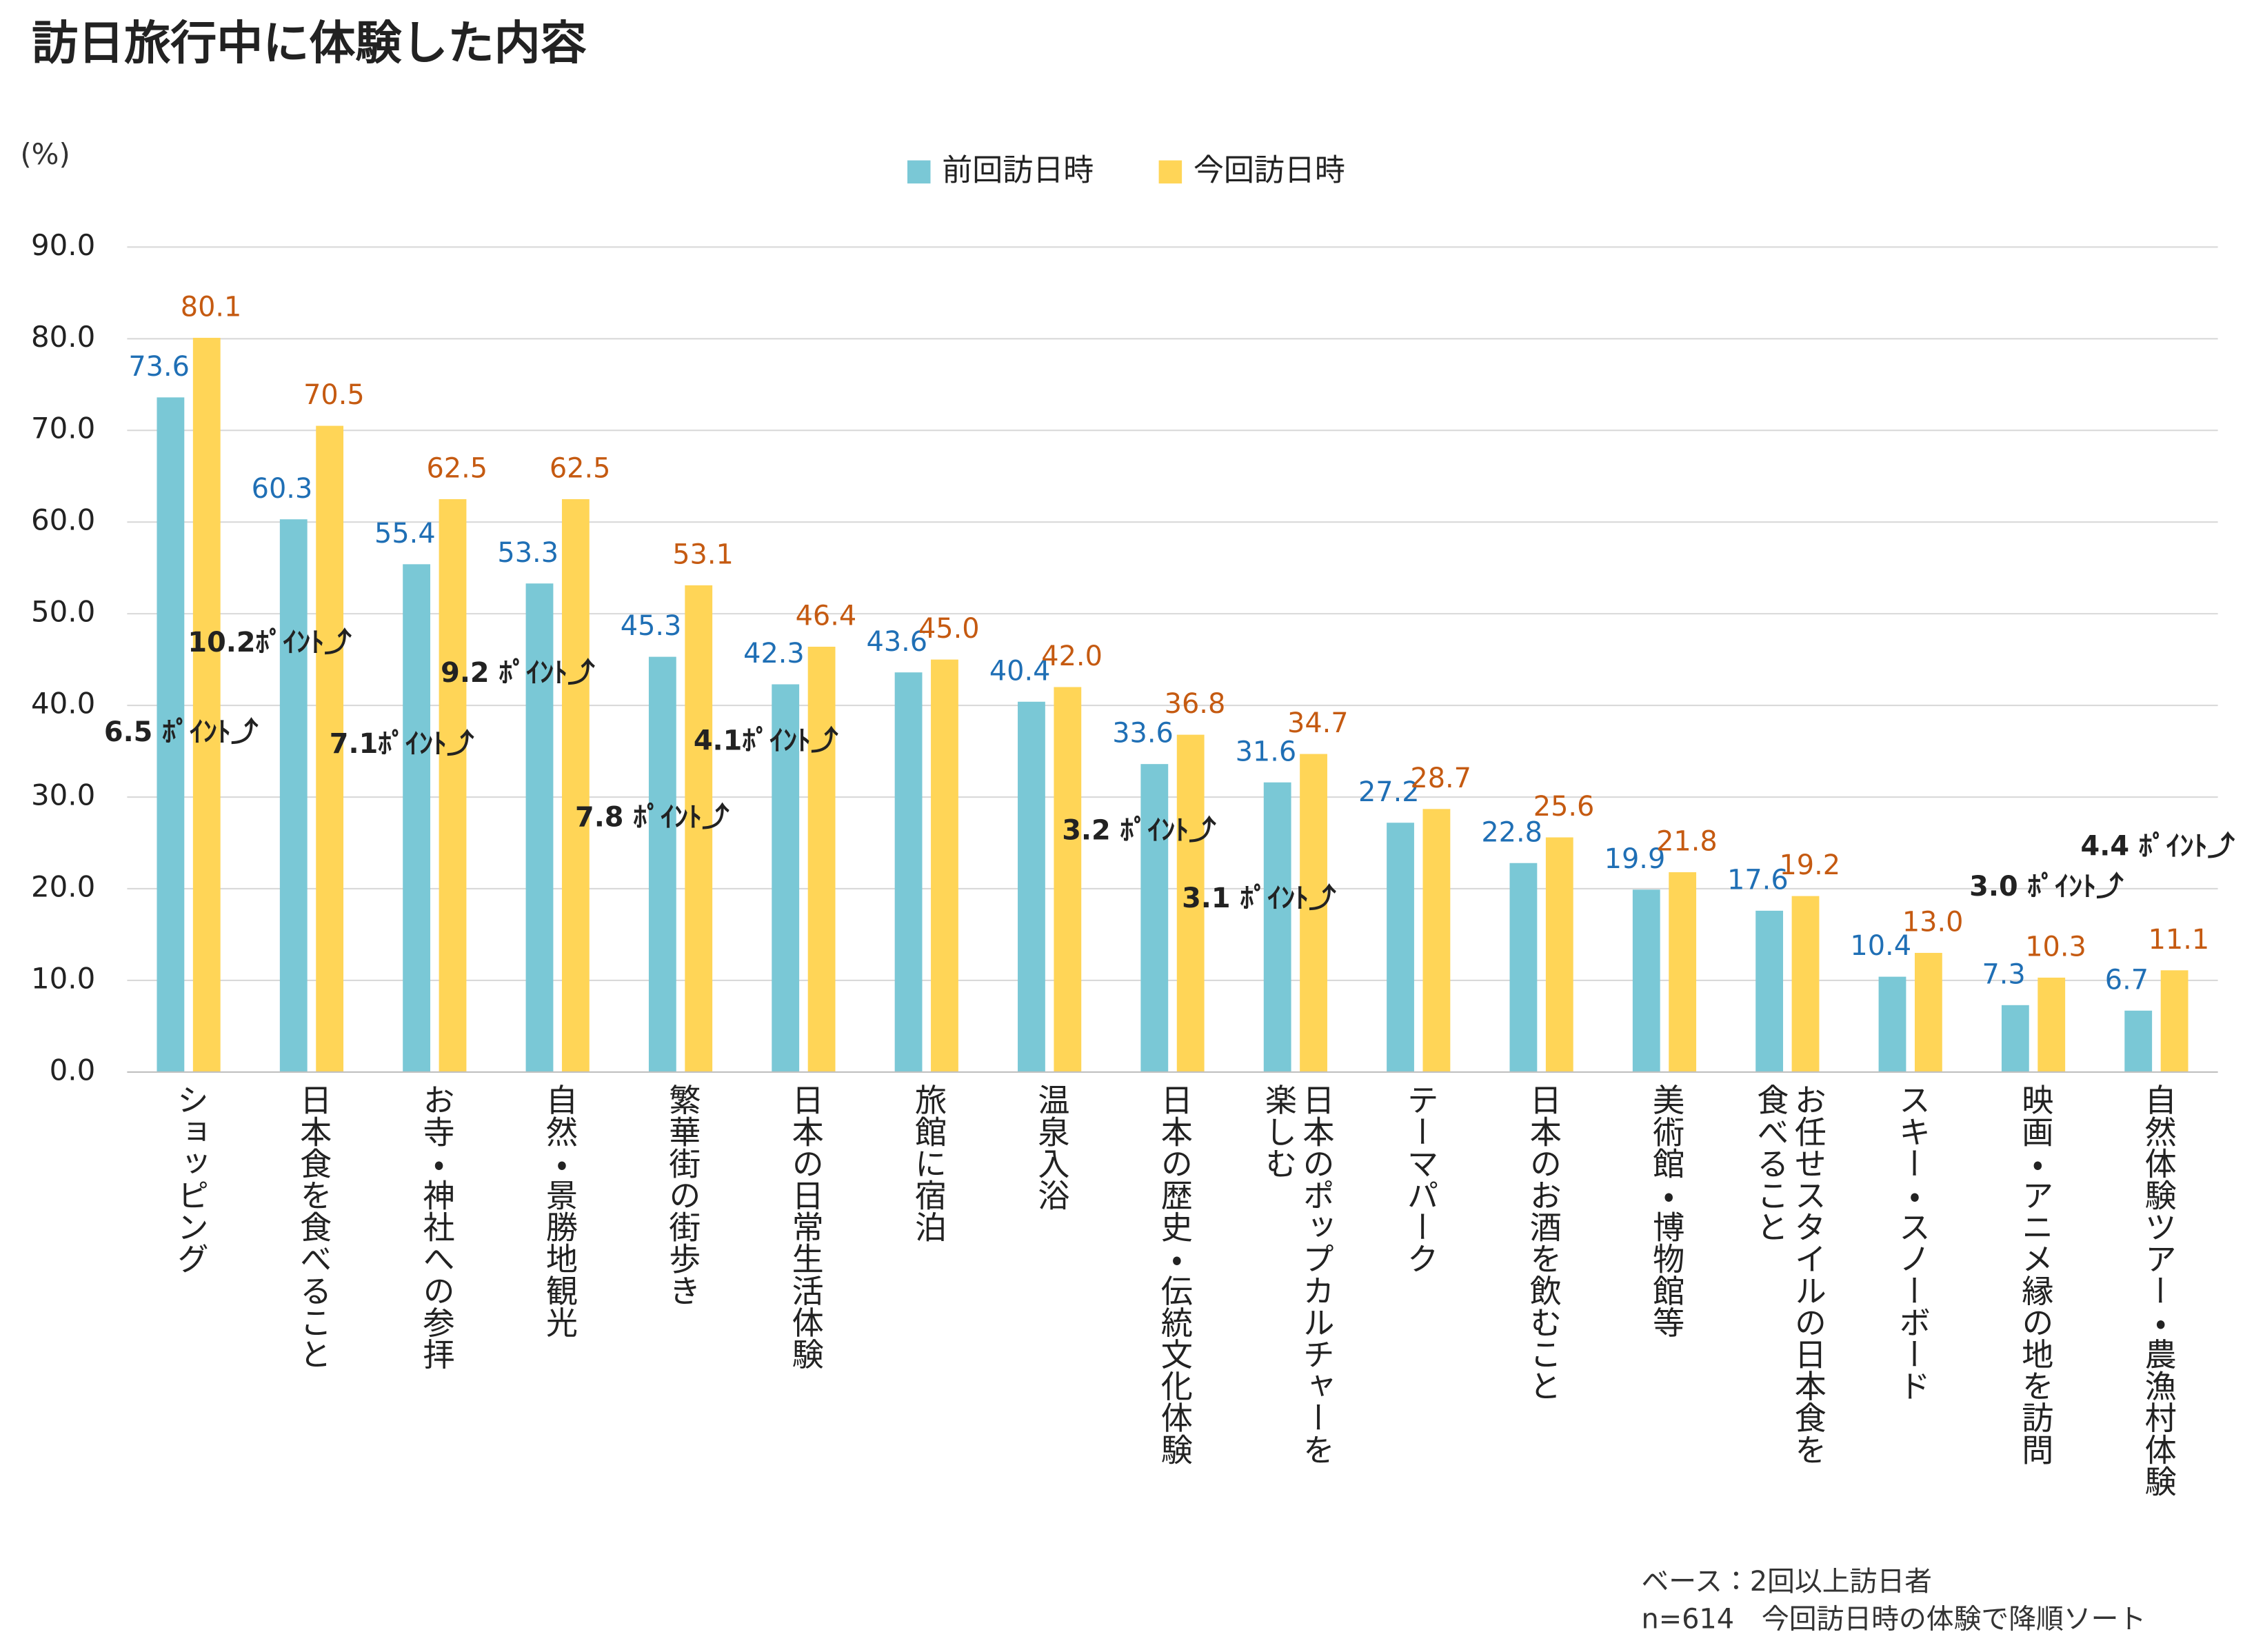 This screenshot has width=2254, height=1652. What do you see at coordinates (927, 1163) in the screenshot?
I see `x-tick-label: 旅館に宿泊` at bounding box center [927, 1163].